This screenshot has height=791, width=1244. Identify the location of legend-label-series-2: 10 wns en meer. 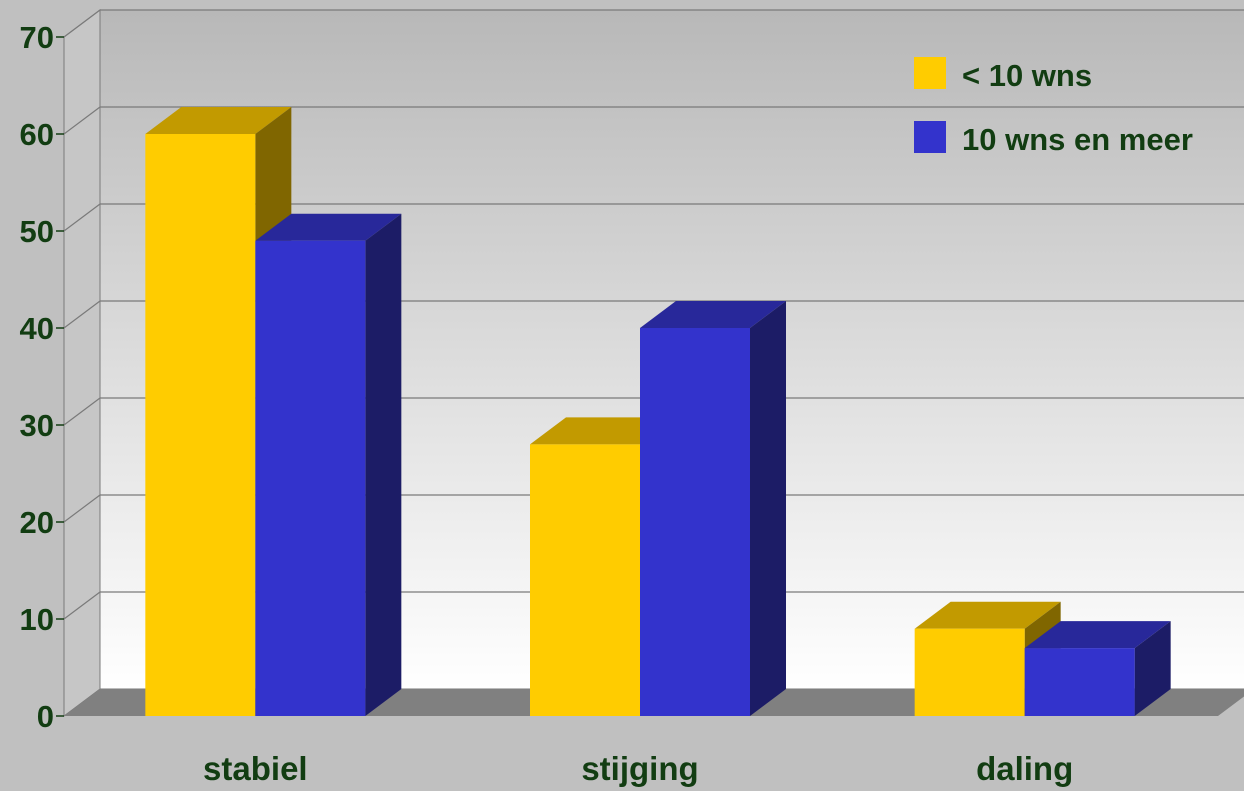
(1077, 139).